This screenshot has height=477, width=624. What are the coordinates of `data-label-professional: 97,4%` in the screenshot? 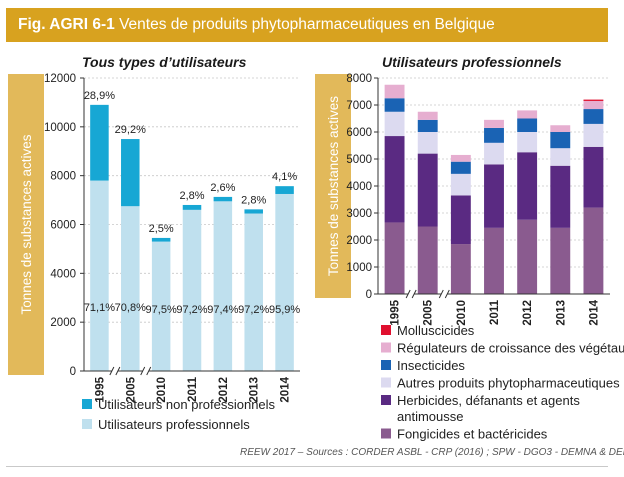 It's located at (222, 310).